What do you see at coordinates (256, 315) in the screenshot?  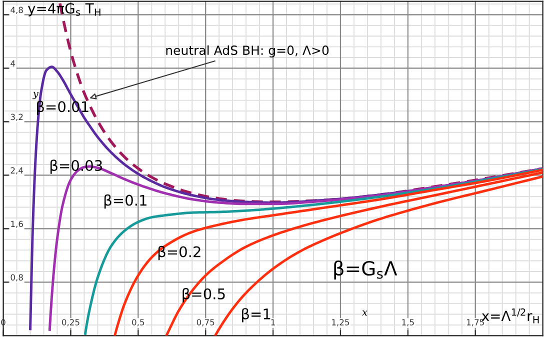 I see `series-label: β=1` at bounding box center [256, 315].